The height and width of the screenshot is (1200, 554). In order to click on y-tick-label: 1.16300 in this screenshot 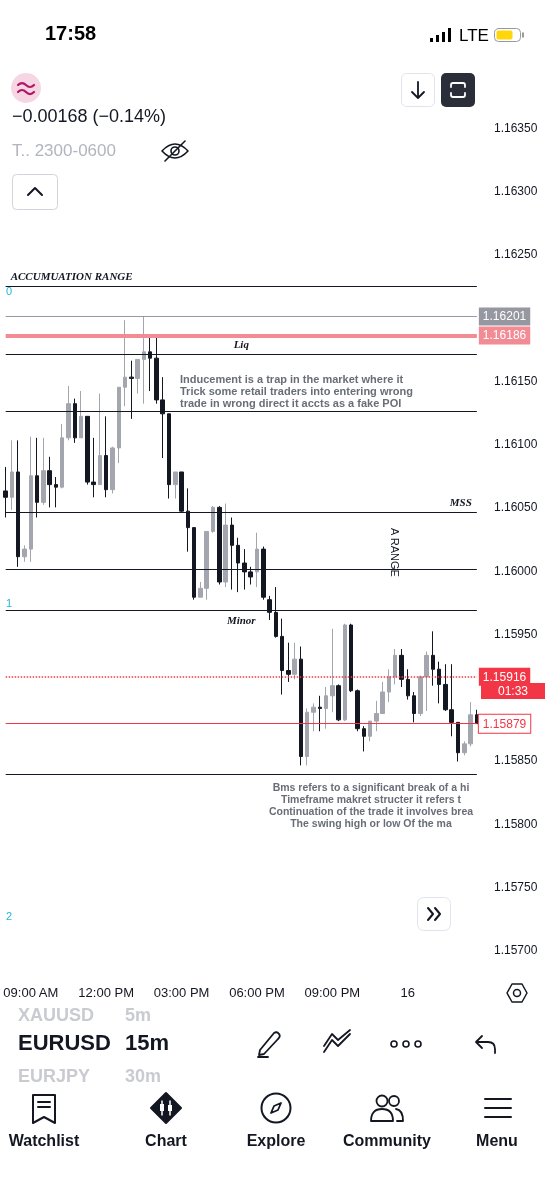, I will do `click(516, 191)`.